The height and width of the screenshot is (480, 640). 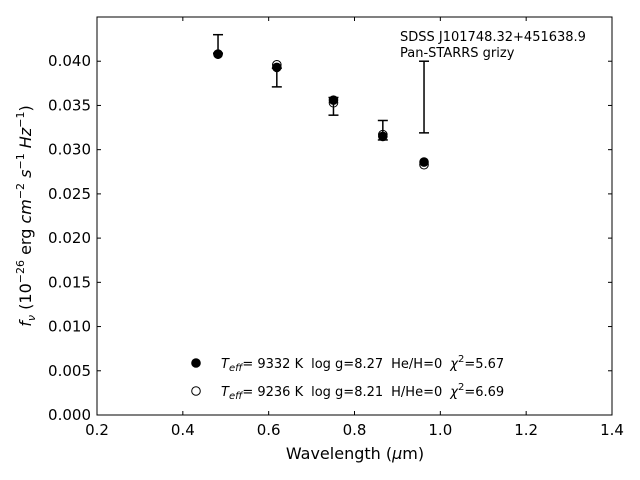 What do you see at coordinates (97, 430) in the screenshot?
I see `x-tick-label: 0.2` at bounding box center [97, 430].